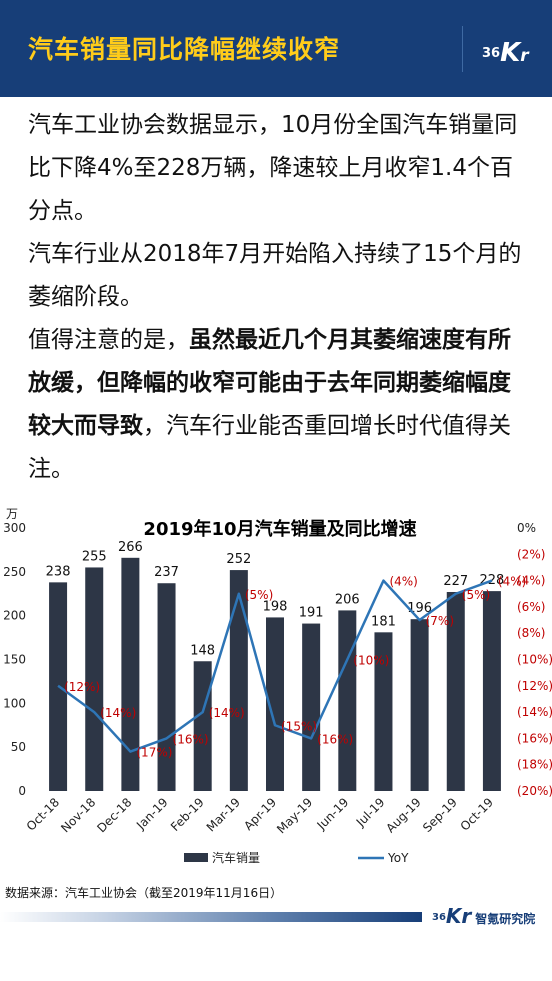 Image resolution: width=552 pixels, height=981 pixels. I want to click on x-tick-label: Dec-18, so click(114, 815).